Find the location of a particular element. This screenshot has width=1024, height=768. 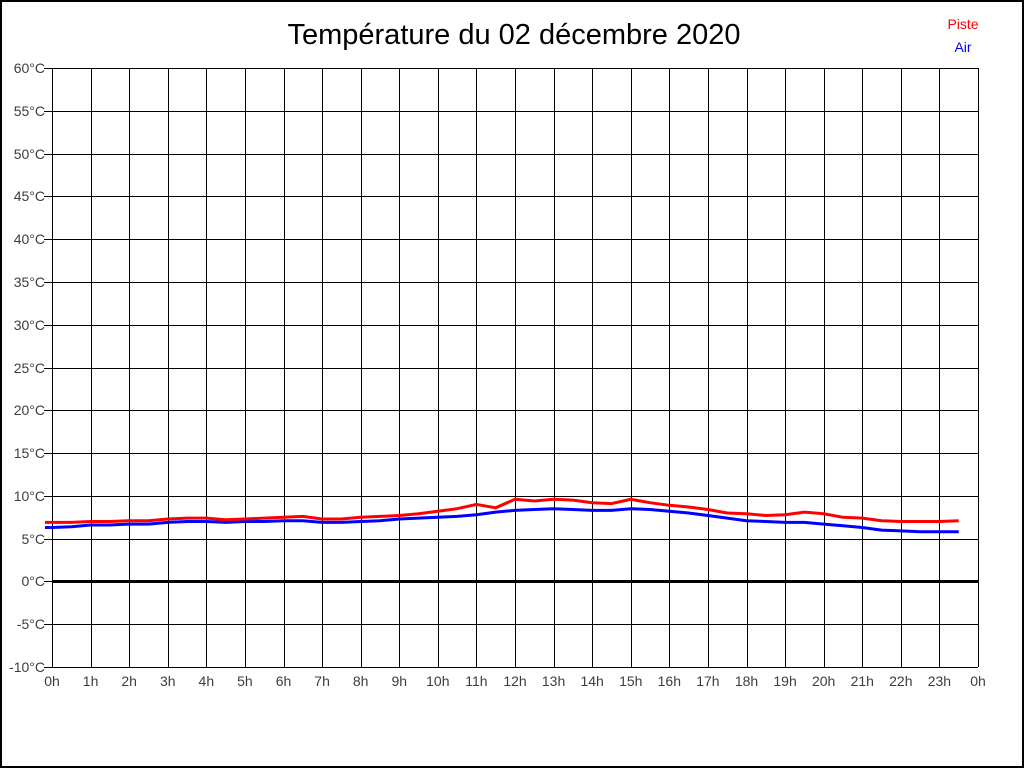

x-tick-label: 20h is located at coordinates (823, 681).